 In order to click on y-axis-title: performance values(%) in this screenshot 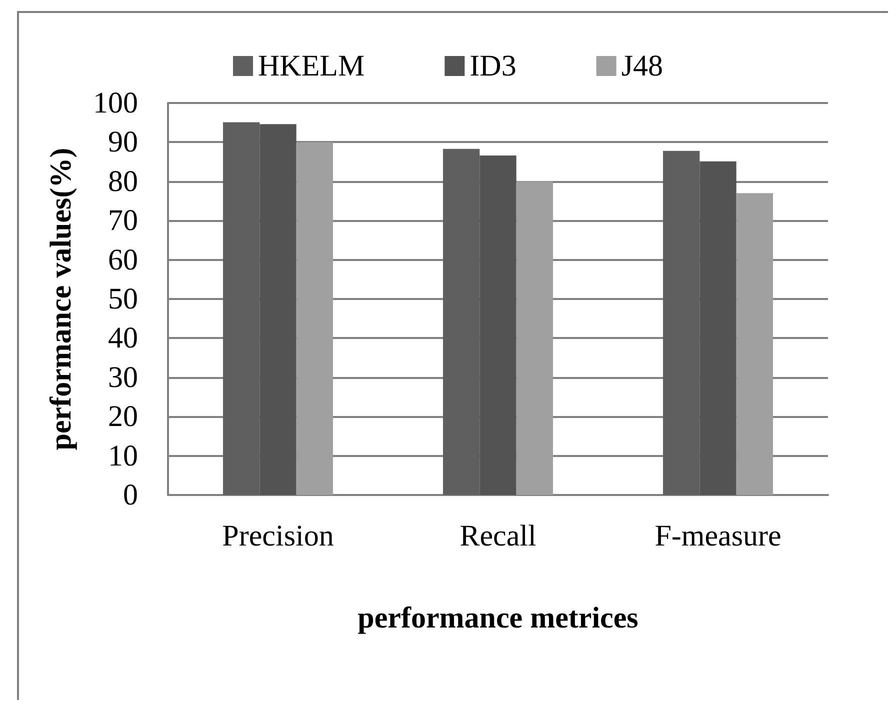, I will do `click(61, 299)`.